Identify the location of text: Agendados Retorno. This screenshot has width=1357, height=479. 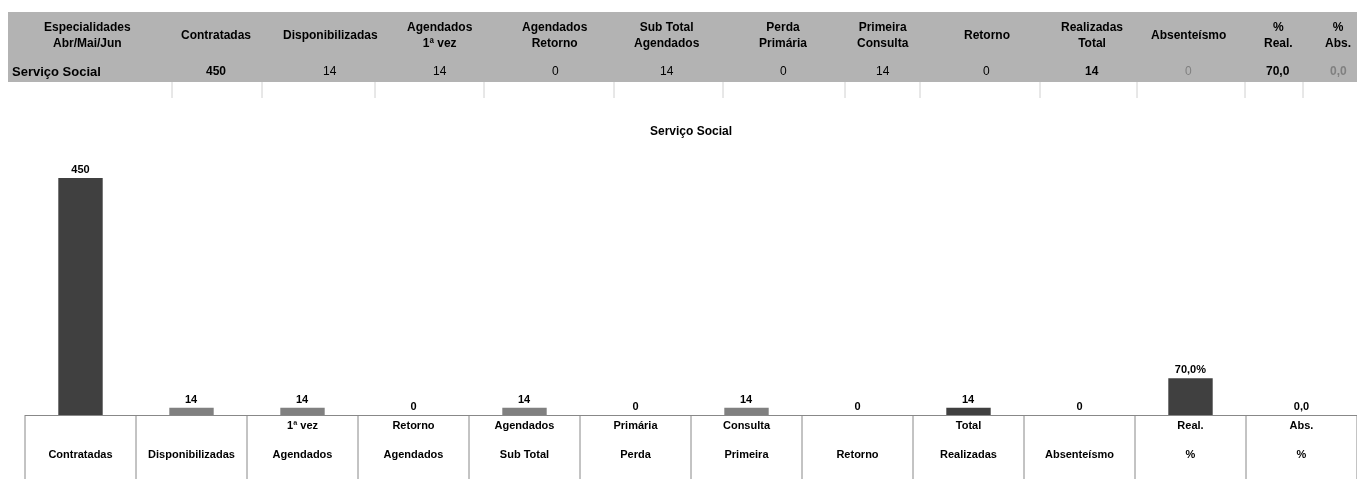
(555, 35).